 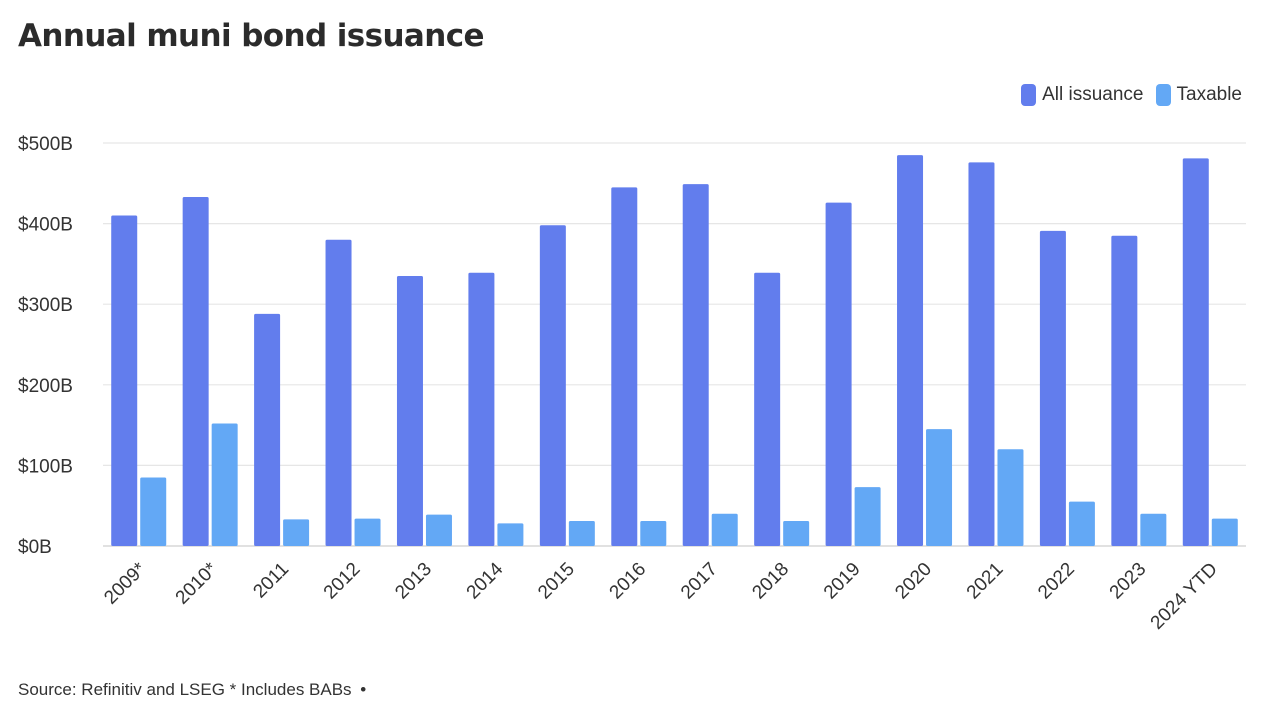 What do you see at coordinates (342, 581) in the screenshot?
I see `x-tick-label: 2012` at bounding box center [342, 581].